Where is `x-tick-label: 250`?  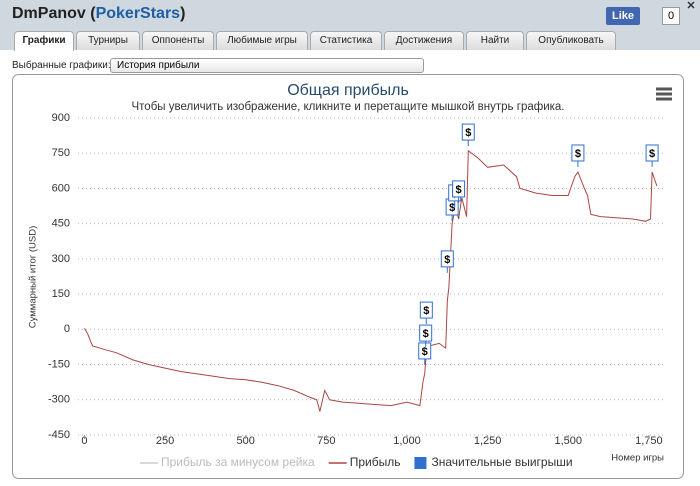
x-tick-label: 250 is located at coordinates (165, 441).